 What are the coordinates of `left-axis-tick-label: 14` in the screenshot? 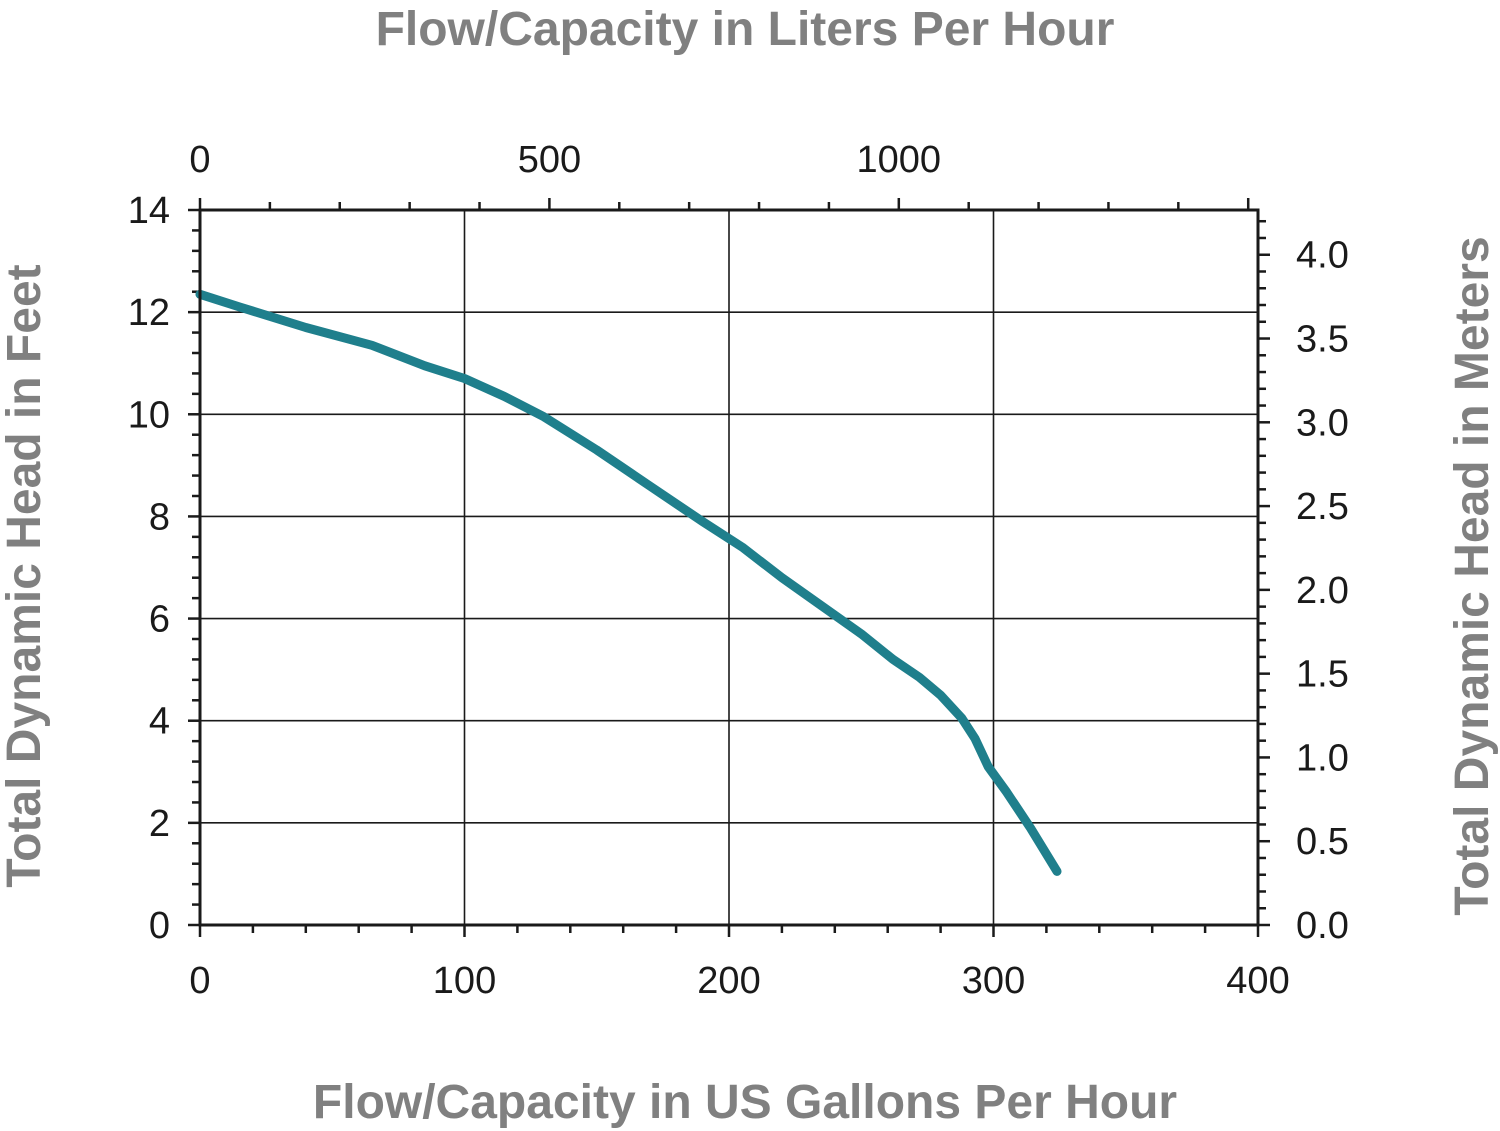 It's located at (149, 211).